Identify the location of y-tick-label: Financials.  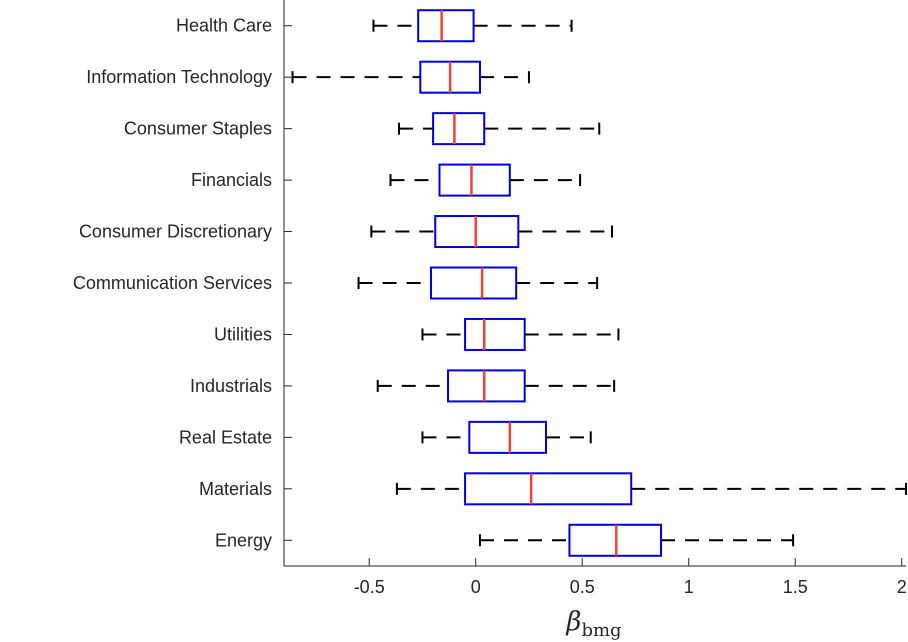
(231, 180).